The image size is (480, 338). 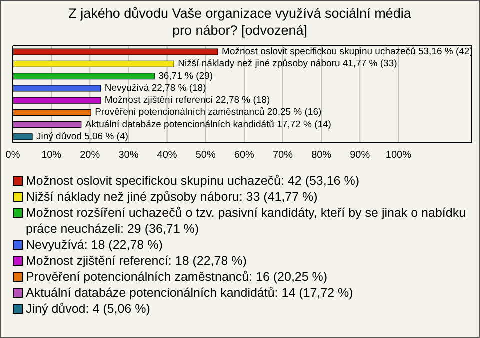 I want to click on legend-label: Možnost rozšíření uchazečů o tzv. pasivní kandidáty, kteří by se jinak o nabídku práce neucházeli: 29 (36,71 %), so click(x=247, y=221).